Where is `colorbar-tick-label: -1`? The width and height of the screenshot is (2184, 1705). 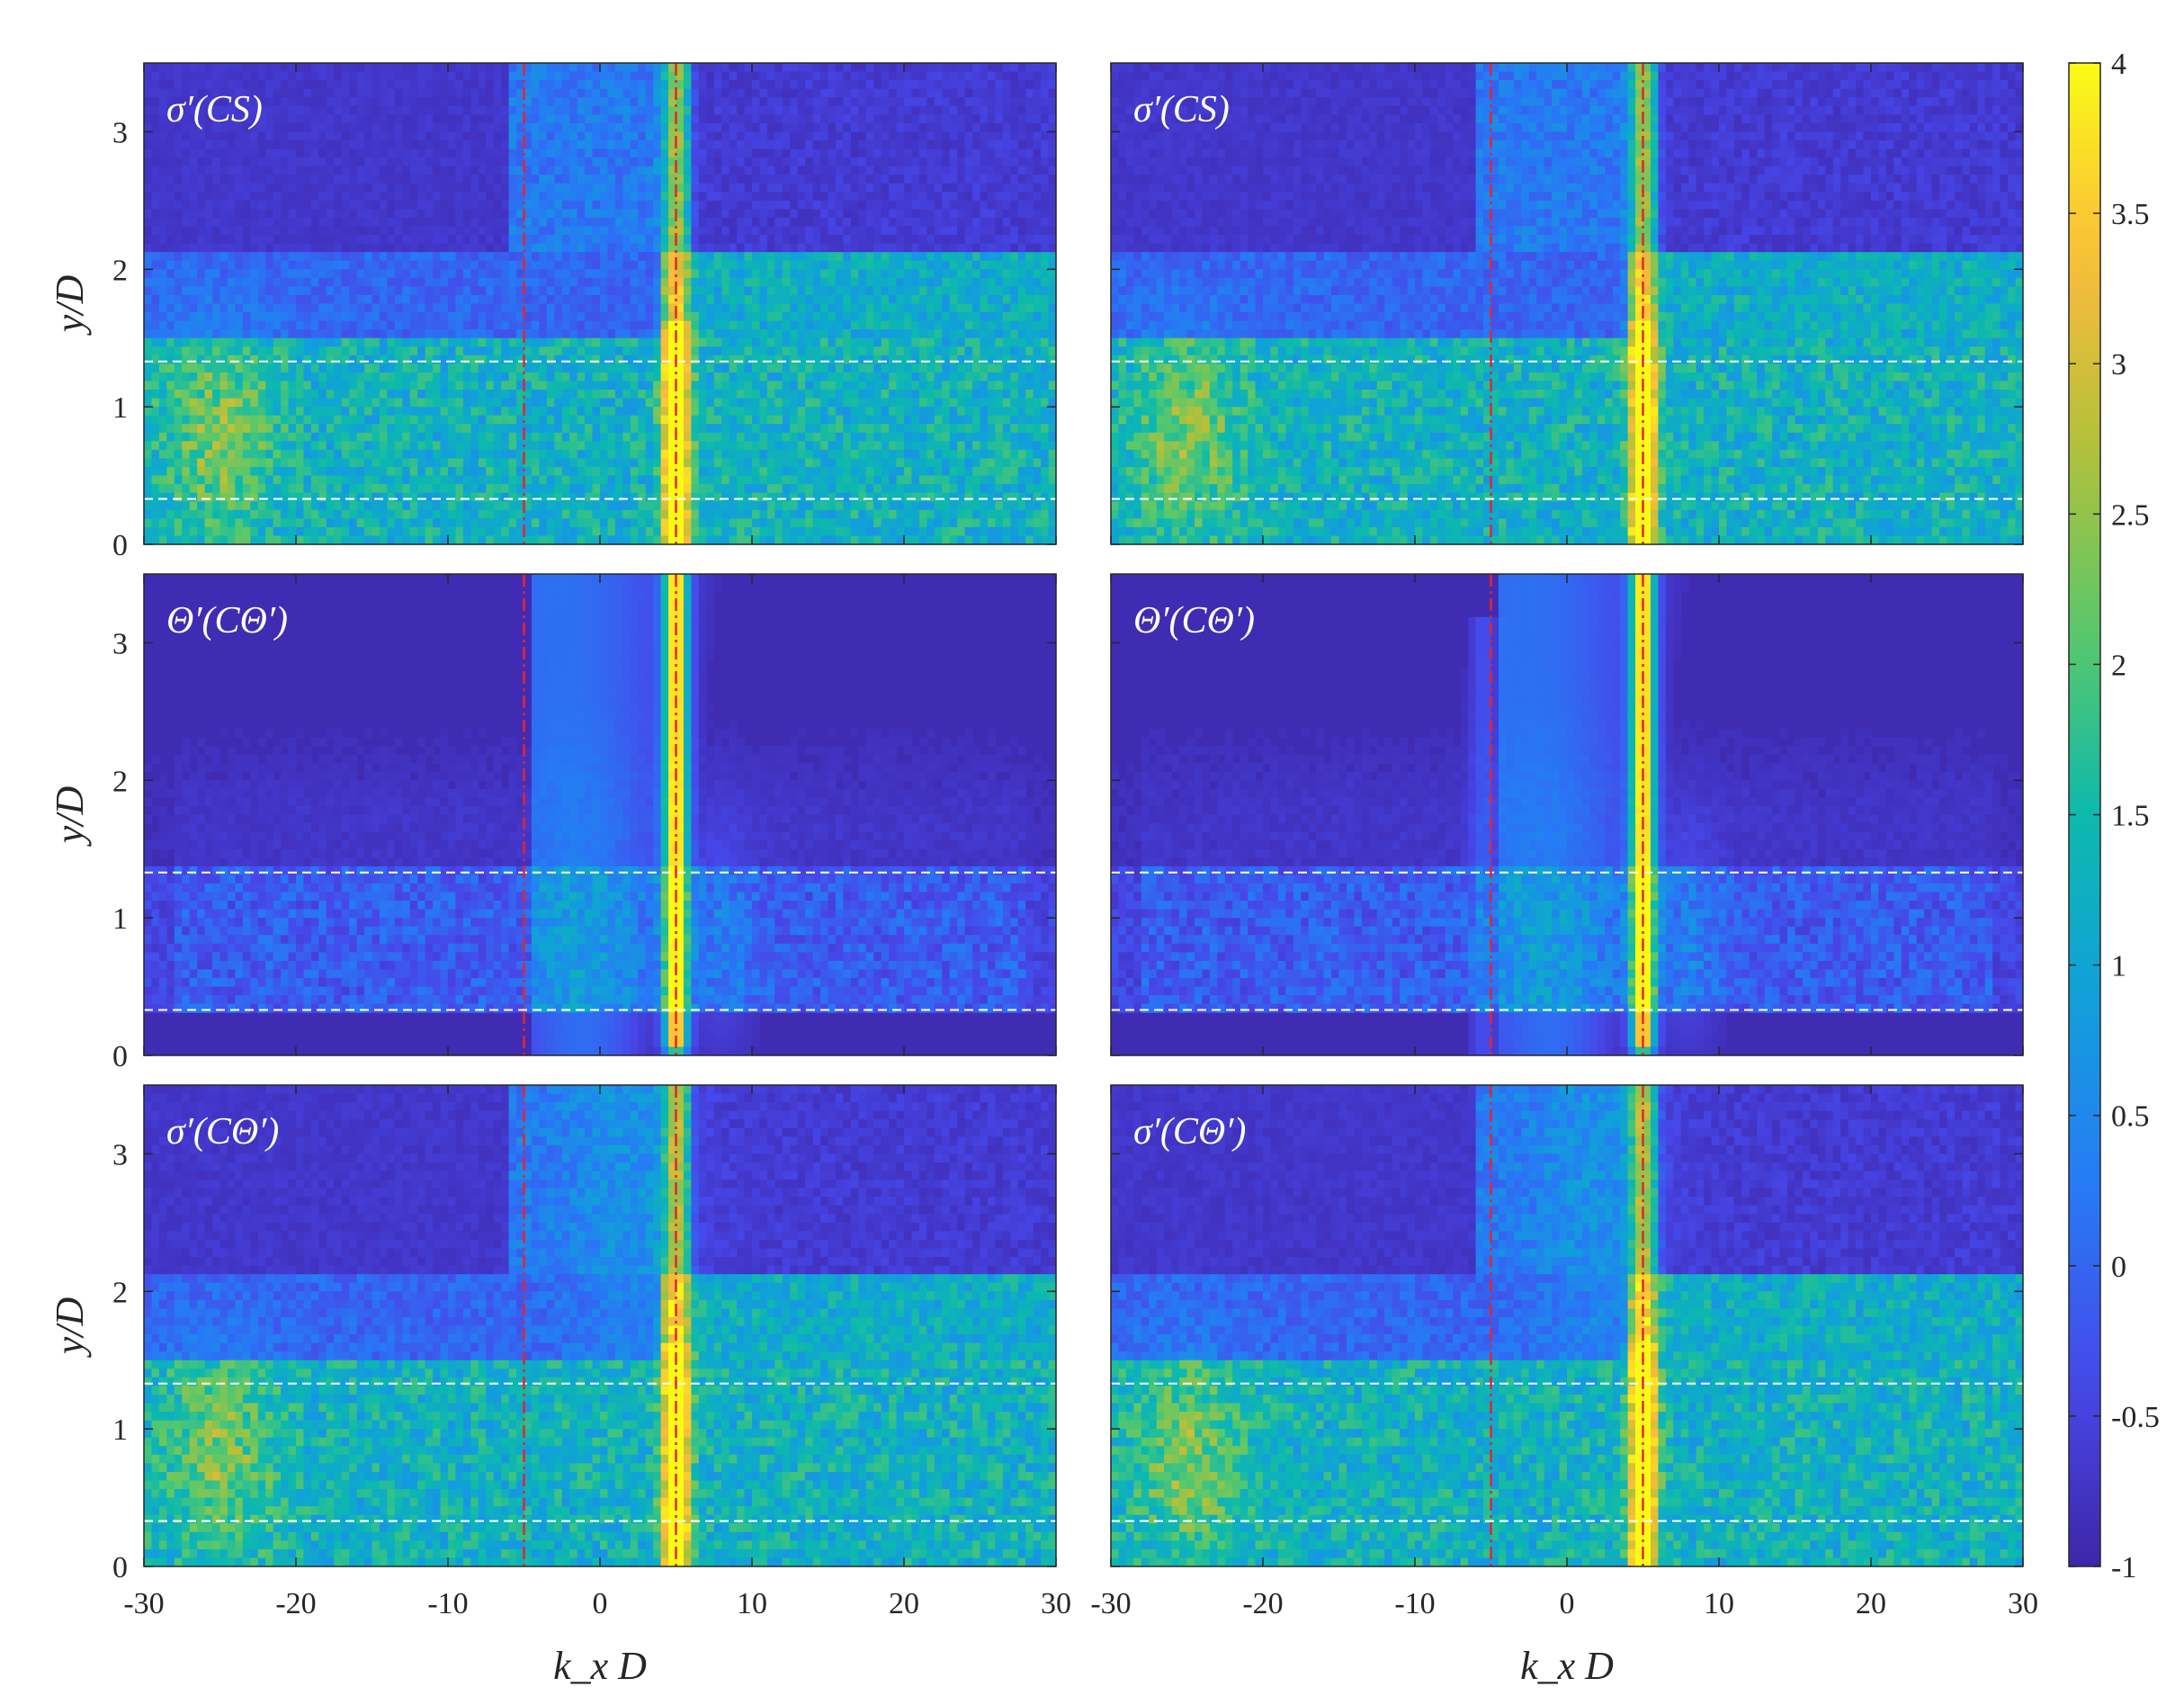 colorbar-tick-label: -1 is located at coordinates (2124, 1567).